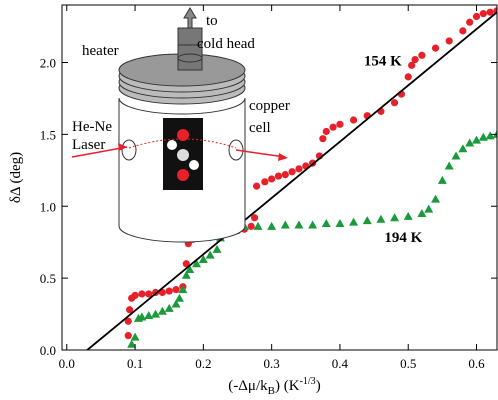  What do you see at coordinates (48, 134) in the screenshot?
I see `y-tick-label: 1.5` at bounding box center [48, 134].